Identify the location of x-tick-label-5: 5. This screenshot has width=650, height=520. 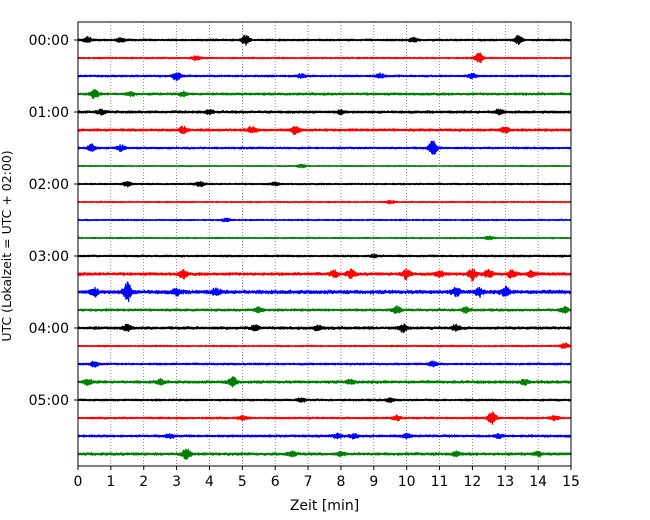
(242, 482).